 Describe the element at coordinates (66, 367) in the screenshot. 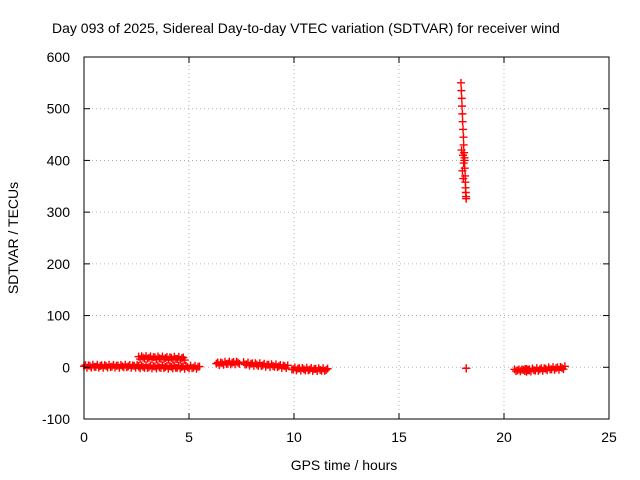

I see `y-tick-label: 0` at that location.